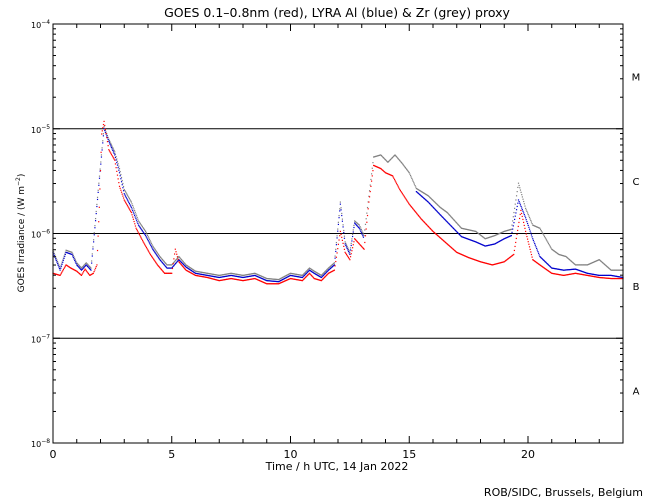 Image resolution: width=650 pixels, height=500 pixels. Describe the element at coordinates (18, 181) in the screenshot. I see `y-axis-label-exponent: −2` at that location.